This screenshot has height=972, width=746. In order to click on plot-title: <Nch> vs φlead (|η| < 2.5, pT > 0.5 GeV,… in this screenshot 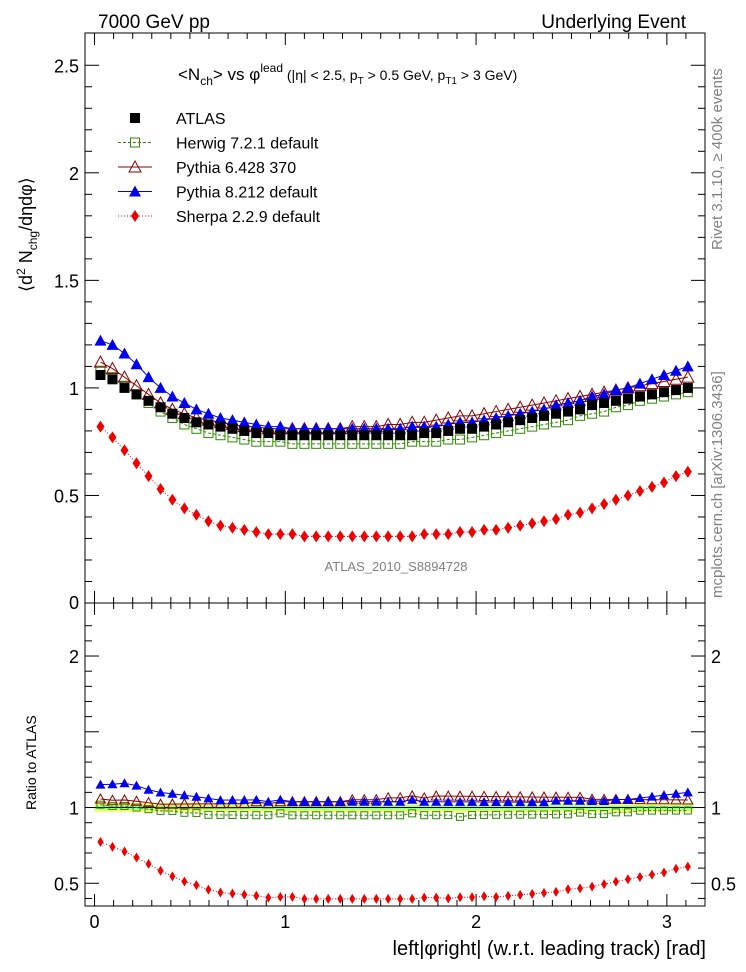, I will do `click(347, 74)`.